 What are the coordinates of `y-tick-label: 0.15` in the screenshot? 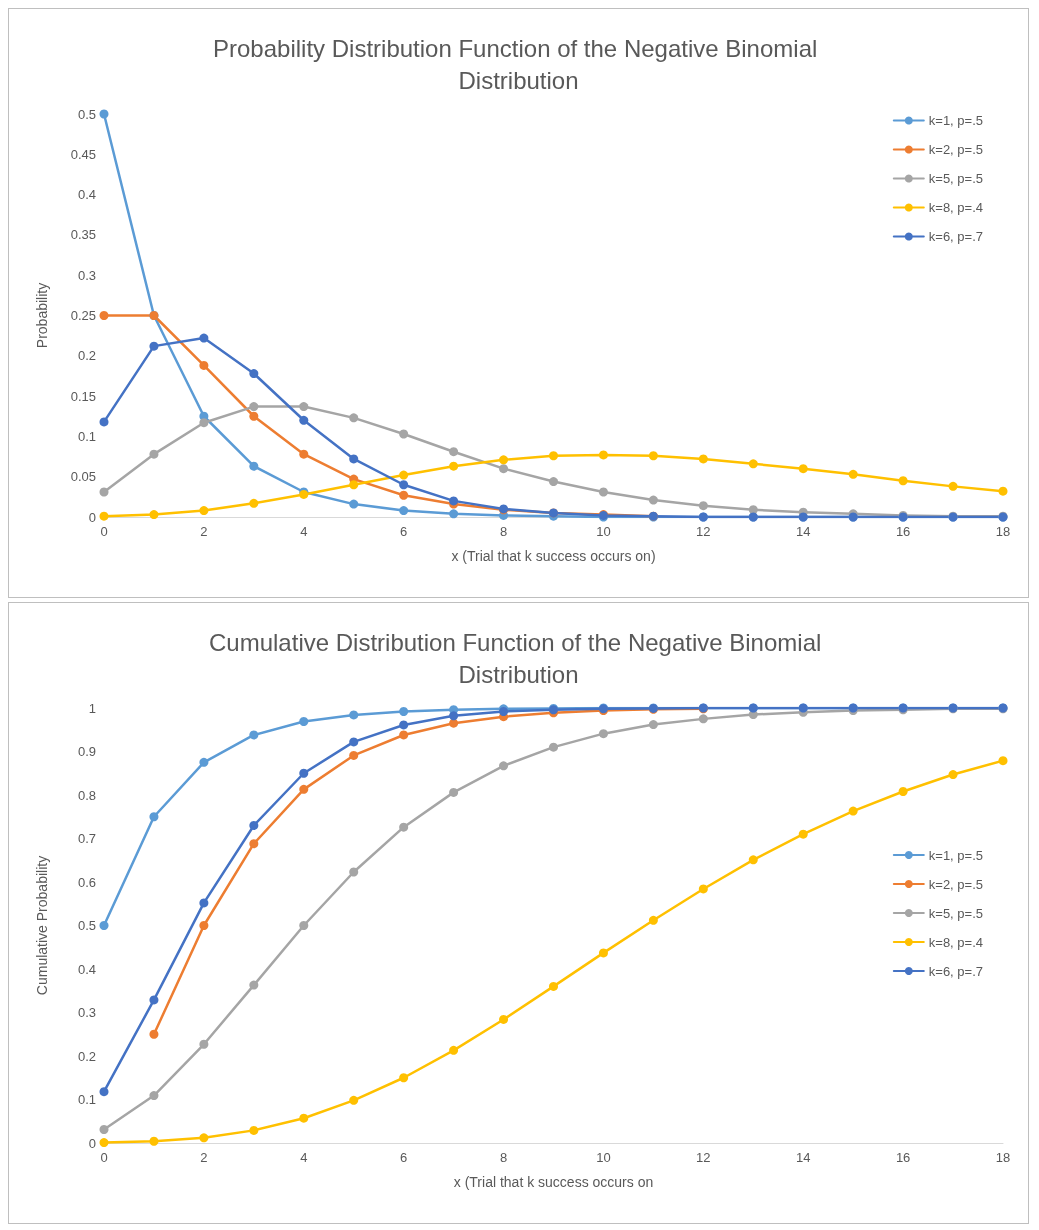 It's located at (83, 396).